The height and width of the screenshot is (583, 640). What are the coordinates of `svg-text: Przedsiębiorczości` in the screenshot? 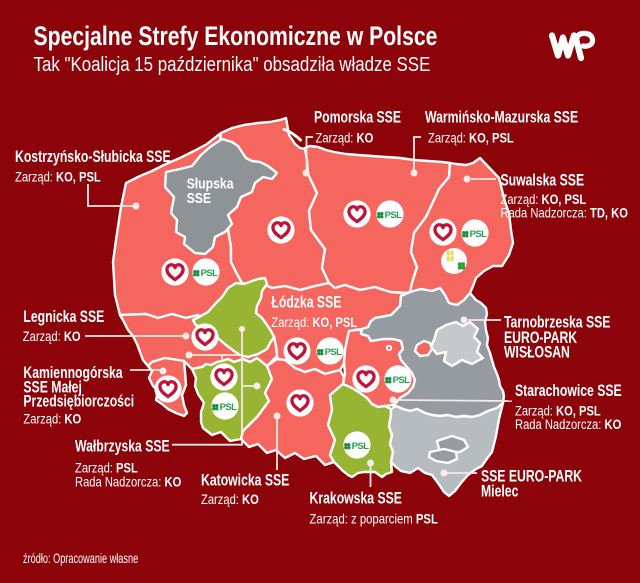 It's located at (78, 402).